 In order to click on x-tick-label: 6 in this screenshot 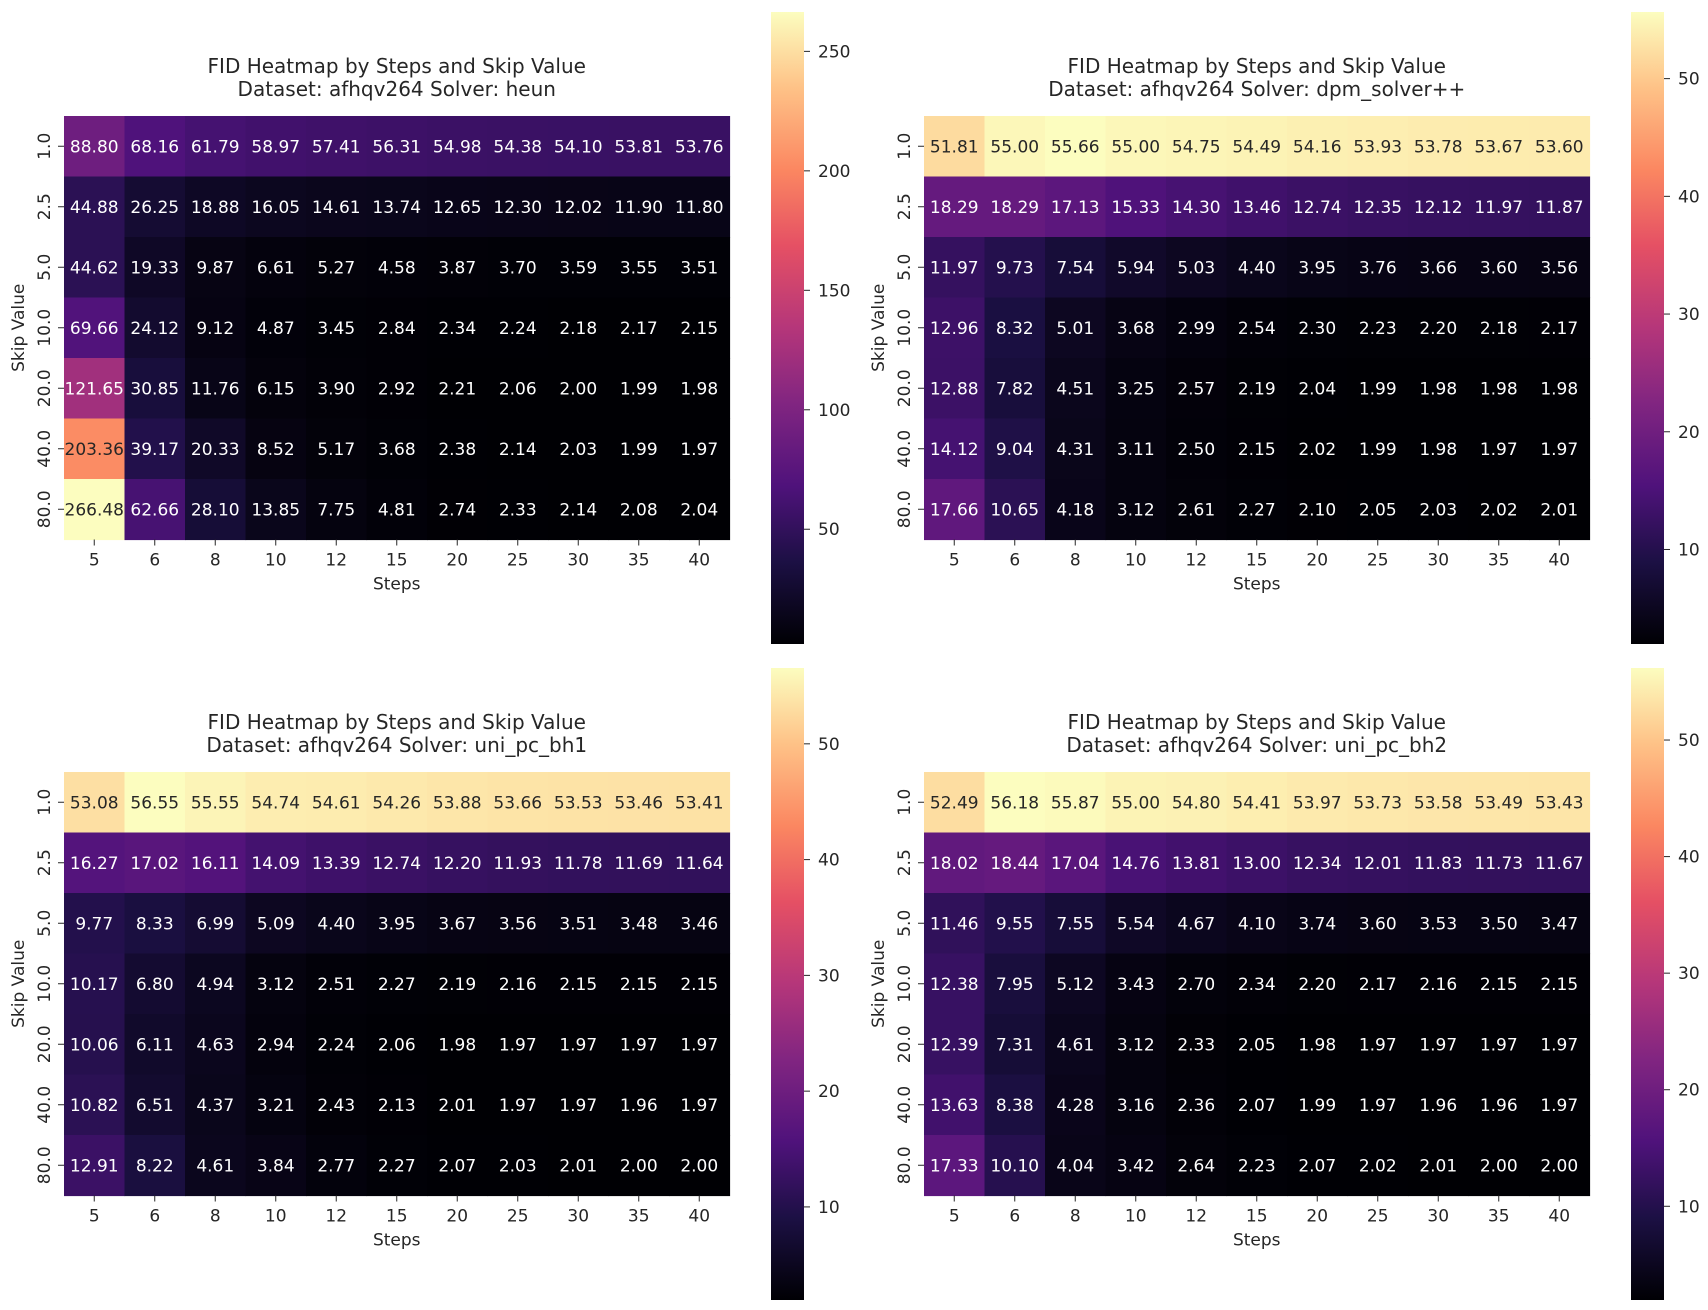, I will do `click(154, 1217)`.